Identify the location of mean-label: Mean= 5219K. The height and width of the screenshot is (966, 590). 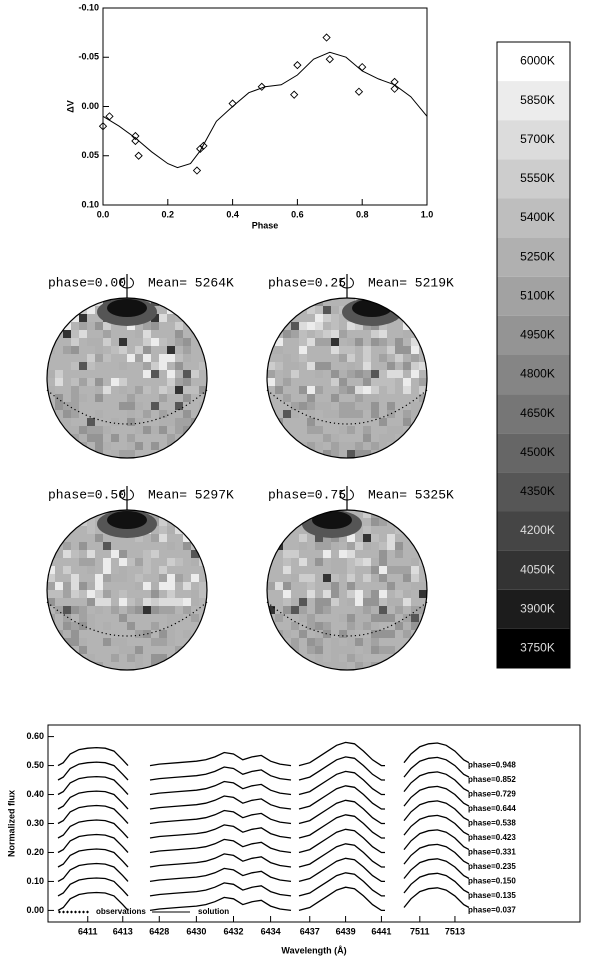
(411, 282).